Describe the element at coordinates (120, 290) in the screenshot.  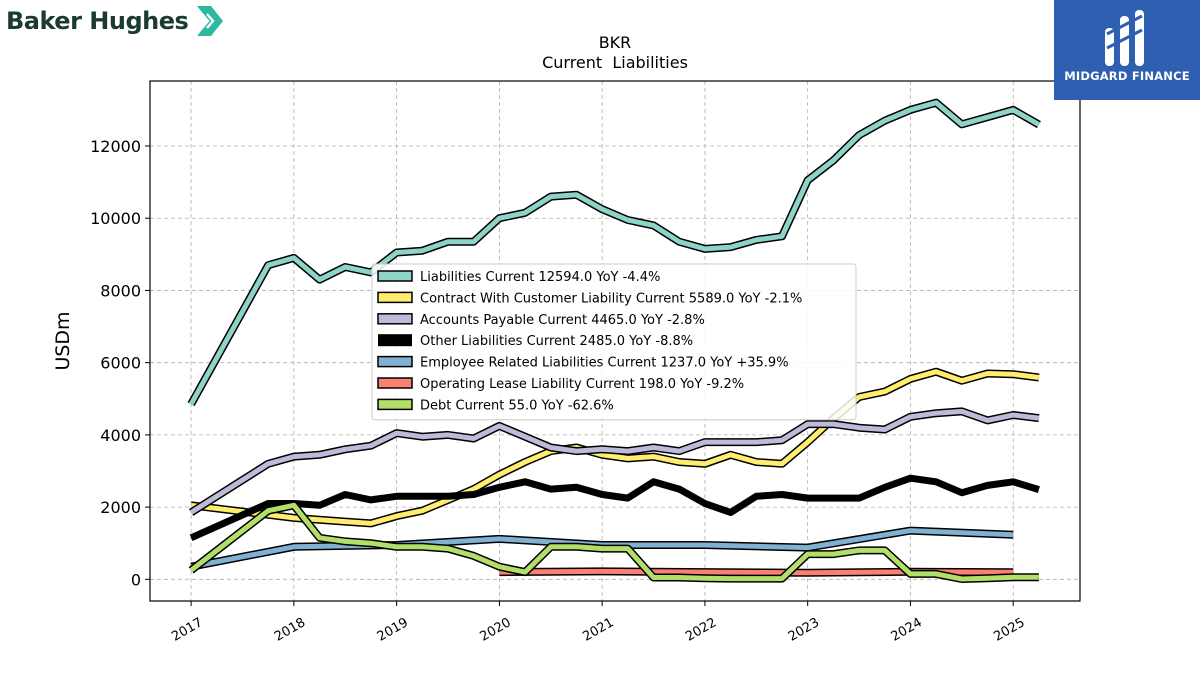
I see `y-tick-label: 8000` at that location.